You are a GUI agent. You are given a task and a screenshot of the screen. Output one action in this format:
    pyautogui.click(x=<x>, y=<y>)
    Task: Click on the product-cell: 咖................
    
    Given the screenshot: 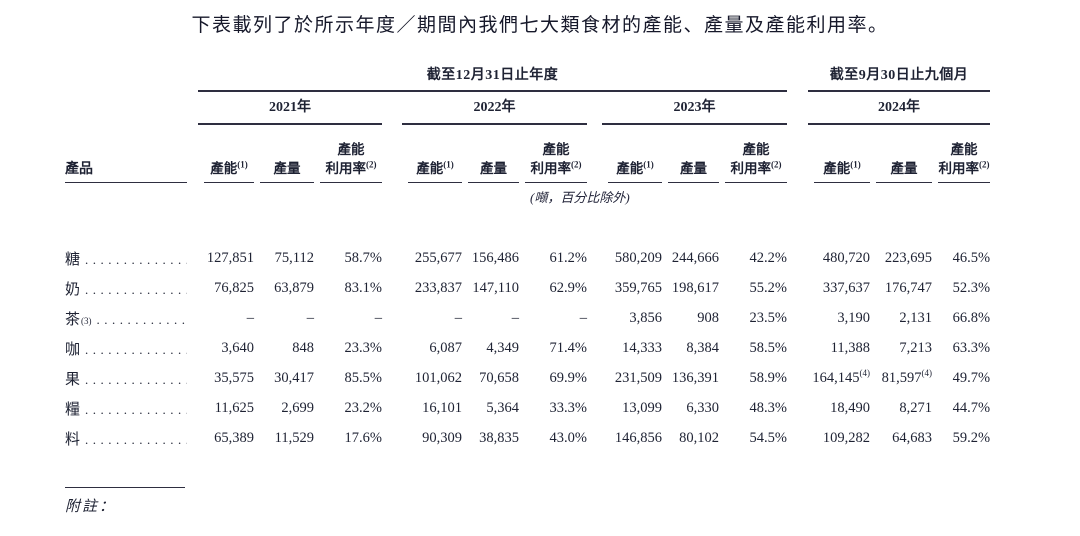 What is the action you would take?
    pyautogui.click(x=126, y=348)
    